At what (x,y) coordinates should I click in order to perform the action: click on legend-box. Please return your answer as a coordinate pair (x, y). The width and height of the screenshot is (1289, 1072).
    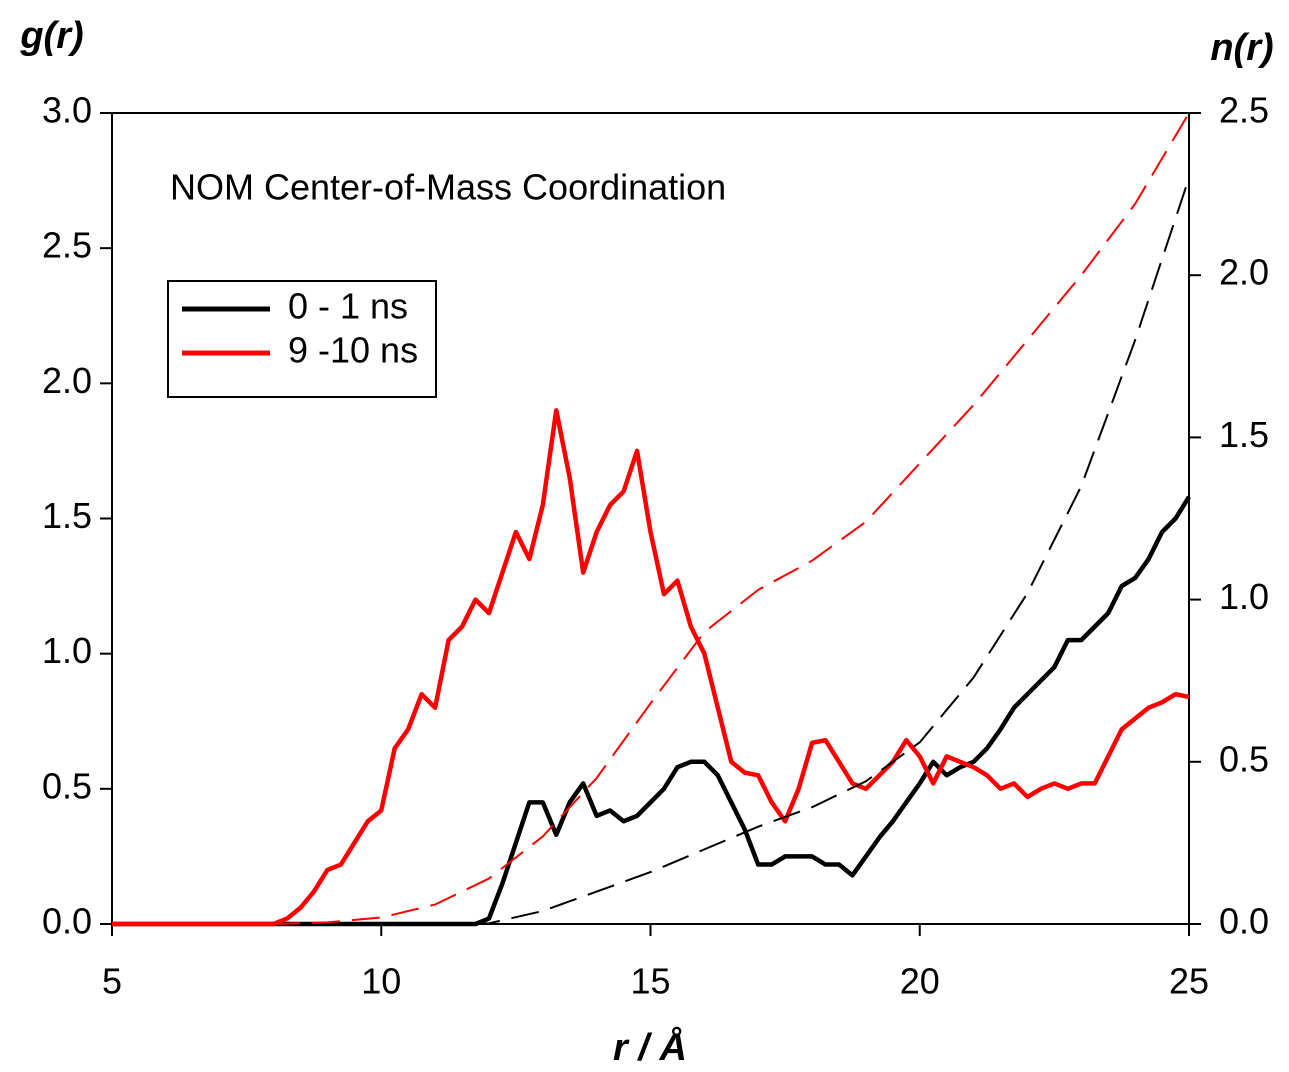
    Looking at the image, I should click on (302, 339).